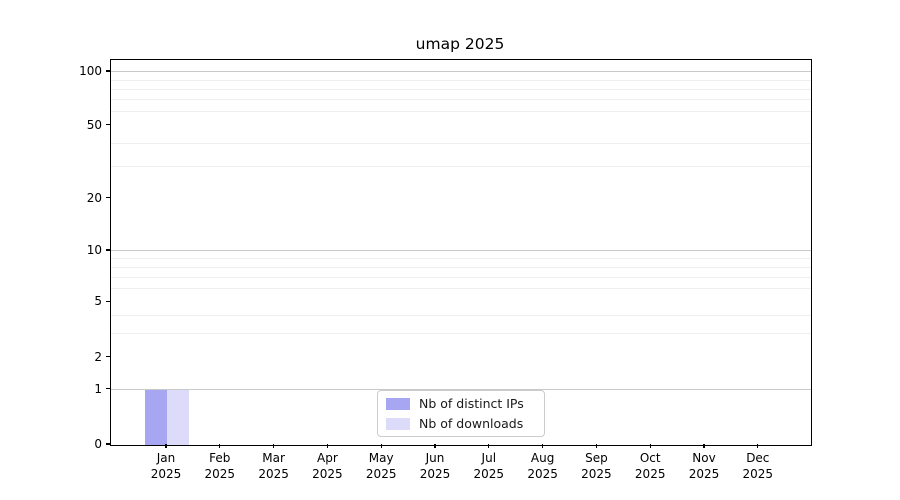 This screenshot has width=900, height=500. Describe the element at coordinates (98, 388) in the screenshot. I see `y-axis-tick-label: 1` at that location.